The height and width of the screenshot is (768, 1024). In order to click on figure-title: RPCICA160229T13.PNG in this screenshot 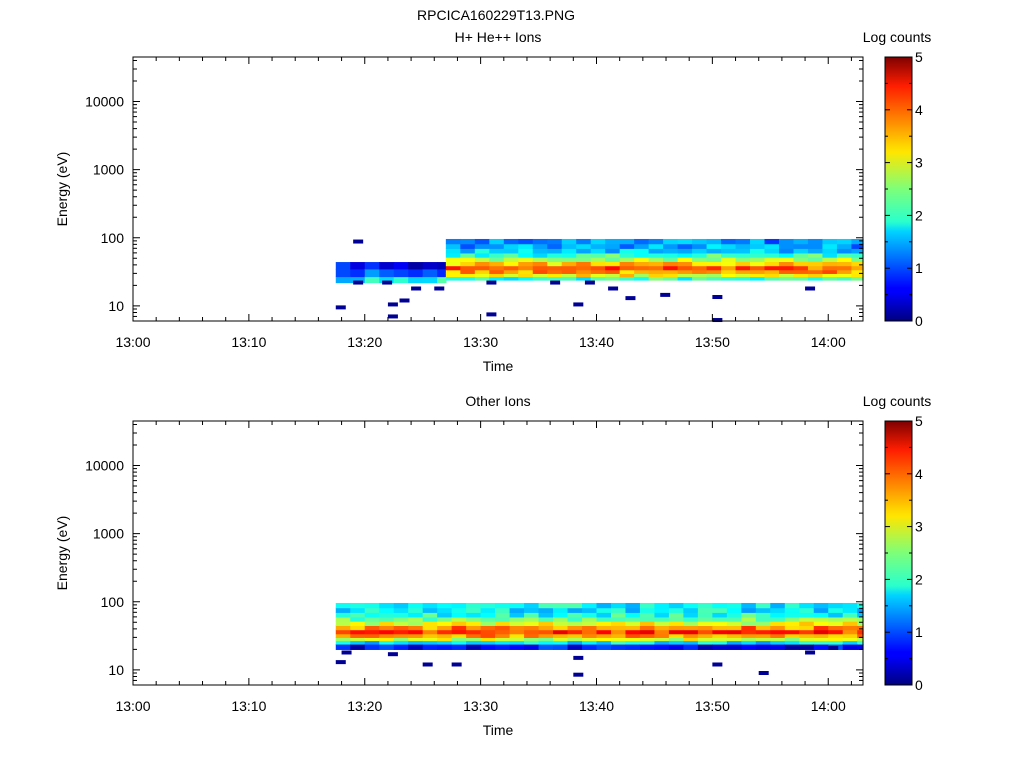, I will do `click(496, 15)`.